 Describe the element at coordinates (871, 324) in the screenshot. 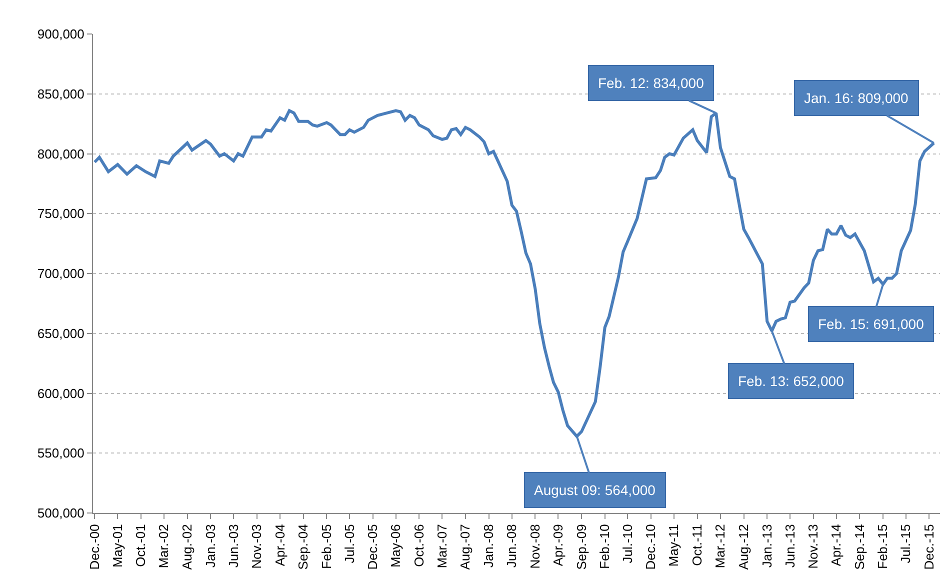

I see `annotation: Feb. 15: 691,000` at that location.